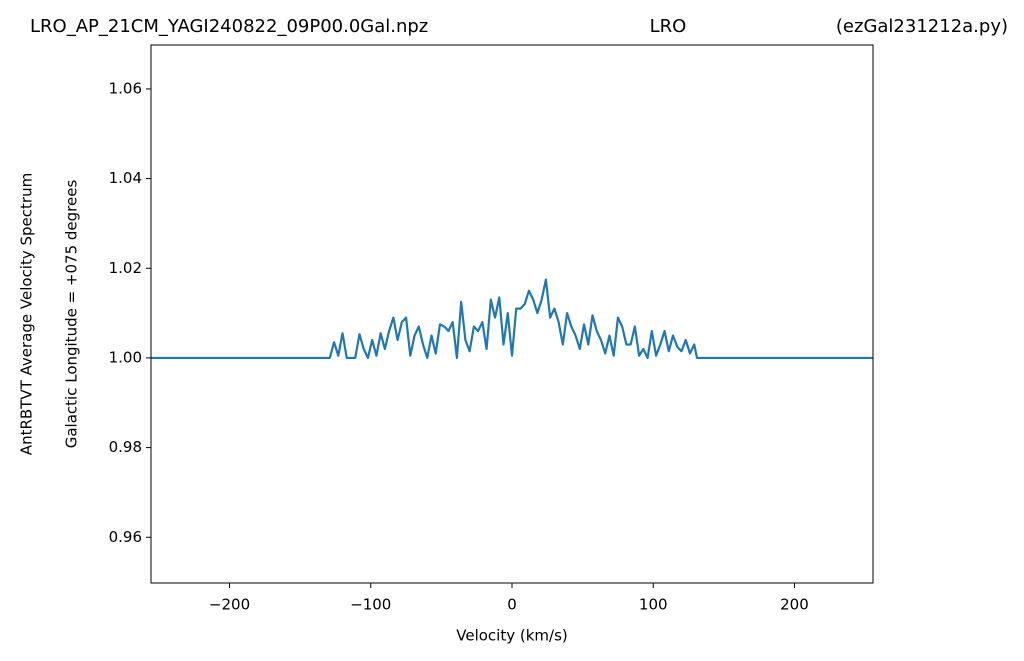 The image size is (1024, 661). Describe the element at coordinates (125, 447) in the screenshot. I see `y-tick-label: 0.98` at that location.